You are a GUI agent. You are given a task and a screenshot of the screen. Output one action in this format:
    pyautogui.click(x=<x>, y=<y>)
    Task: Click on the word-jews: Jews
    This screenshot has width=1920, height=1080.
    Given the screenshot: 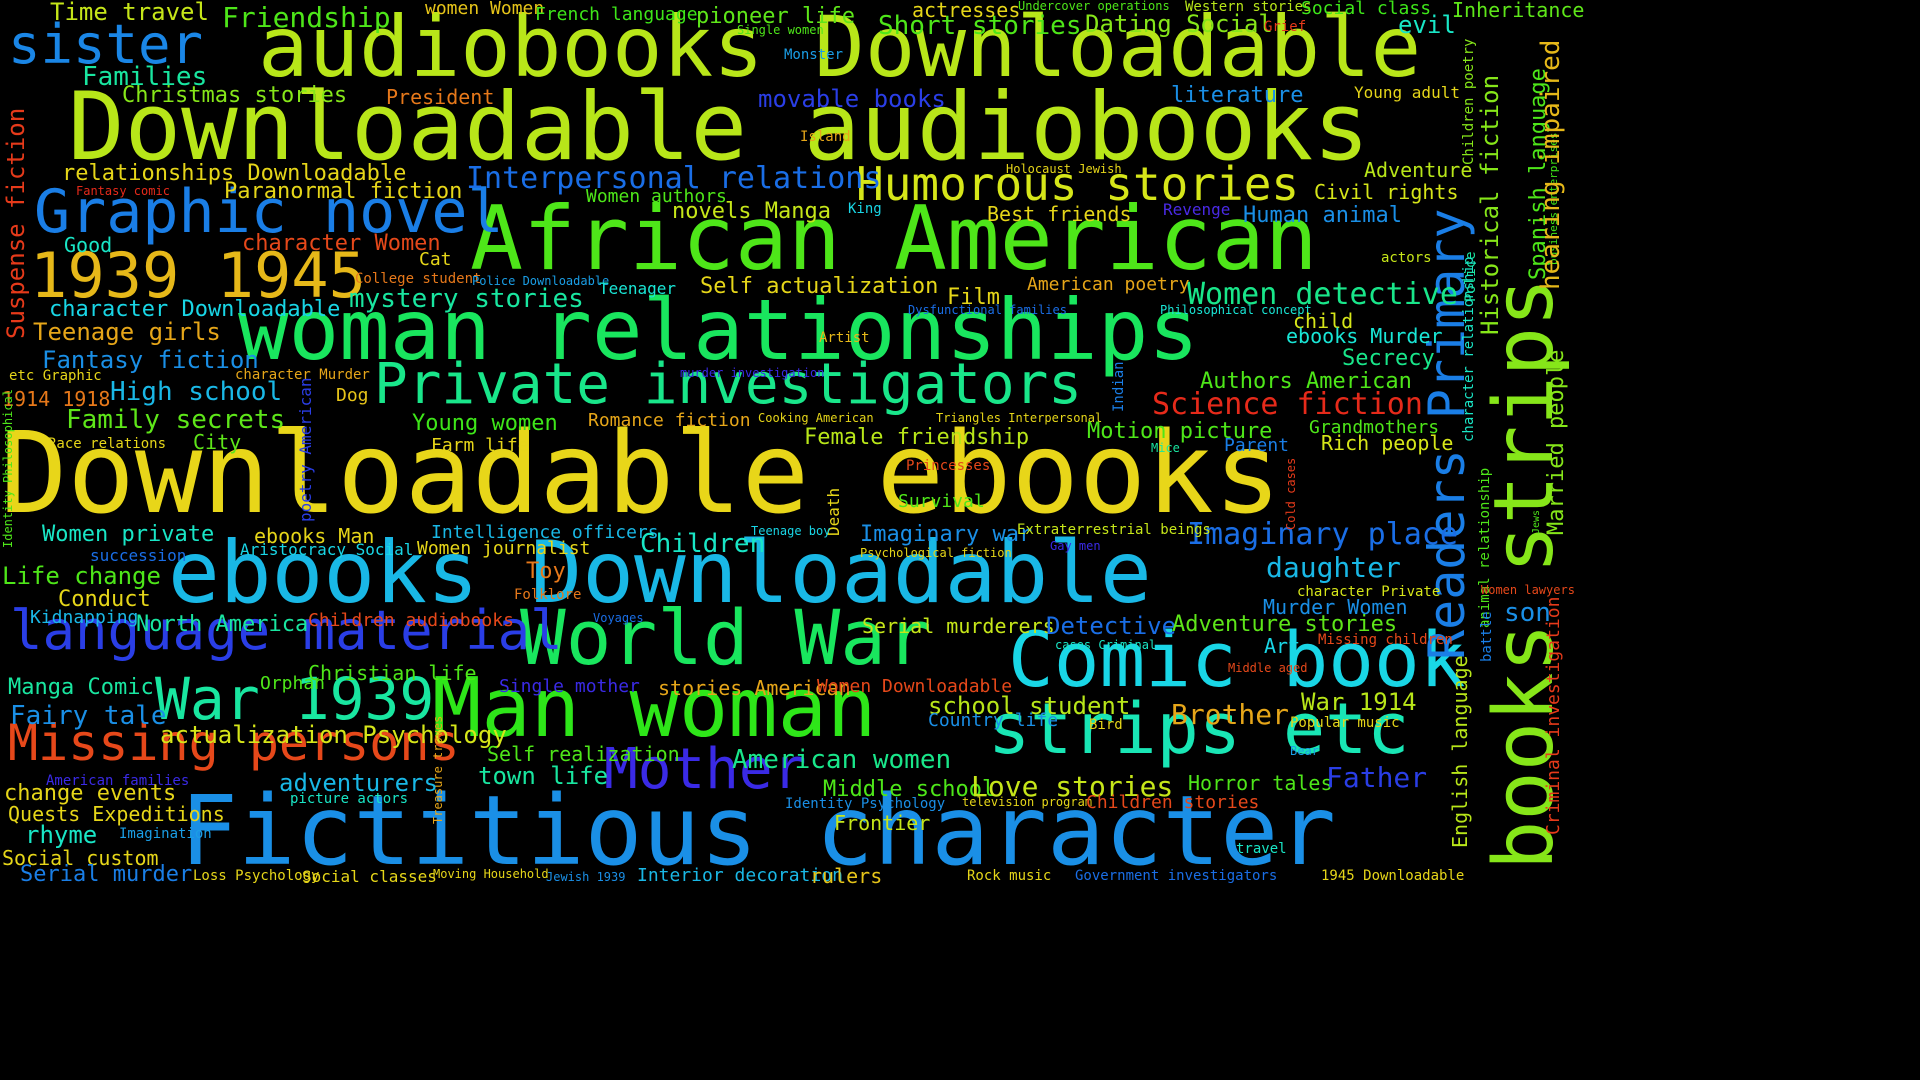 What is the action you would take?
    pyautogui.click(x=1536, y=521)
    